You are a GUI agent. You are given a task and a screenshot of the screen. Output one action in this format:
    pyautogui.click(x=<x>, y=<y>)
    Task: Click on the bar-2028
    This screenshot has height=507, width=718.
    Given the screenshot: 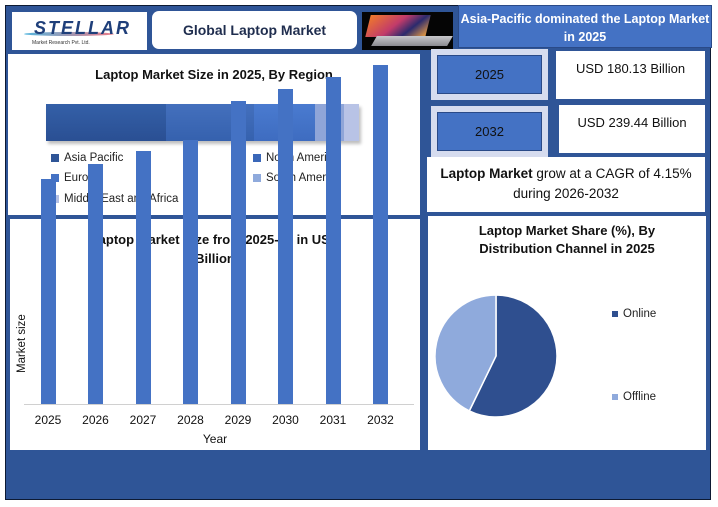 What is the action you would take?
    pyautogui.click(x=190, y=271)
    